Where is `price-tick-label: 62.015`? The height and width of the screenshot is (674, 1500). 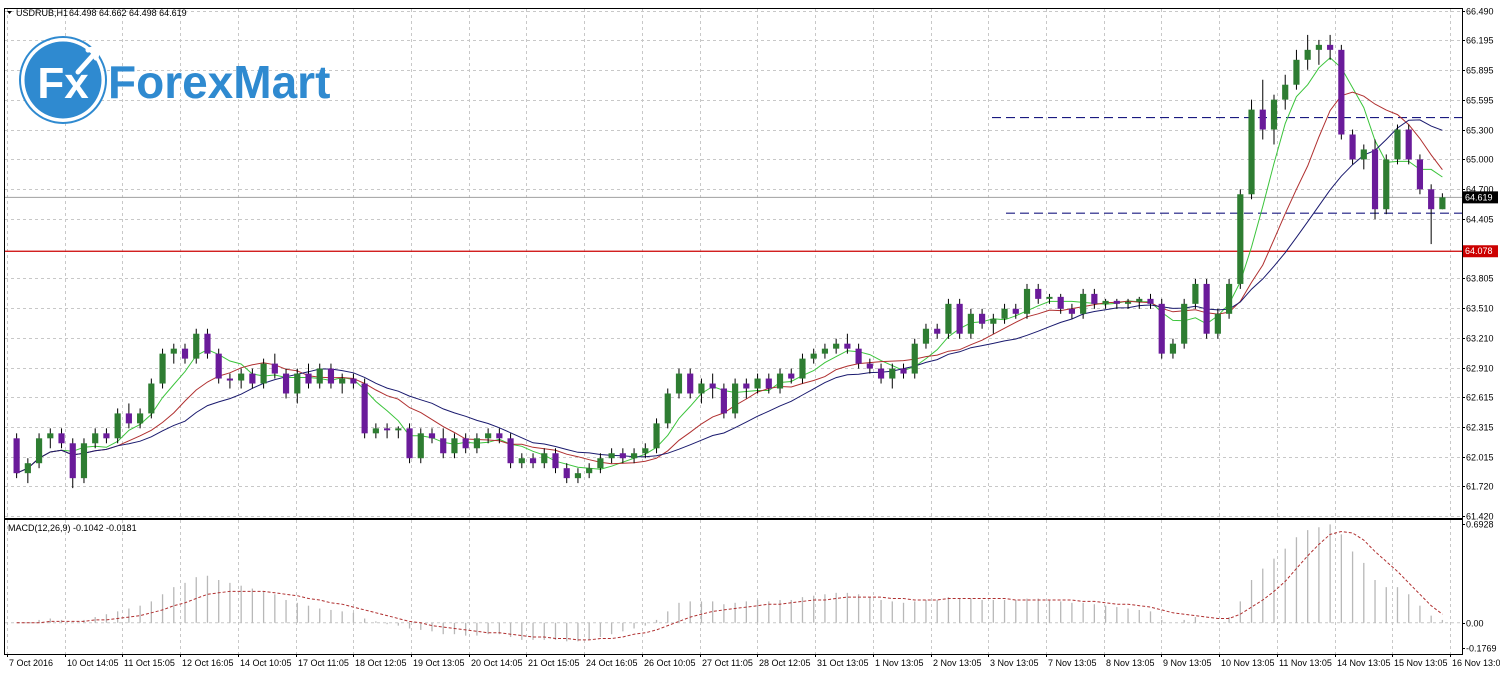 price-tick-label: 62.015 is located at coordinates (1480, 458).